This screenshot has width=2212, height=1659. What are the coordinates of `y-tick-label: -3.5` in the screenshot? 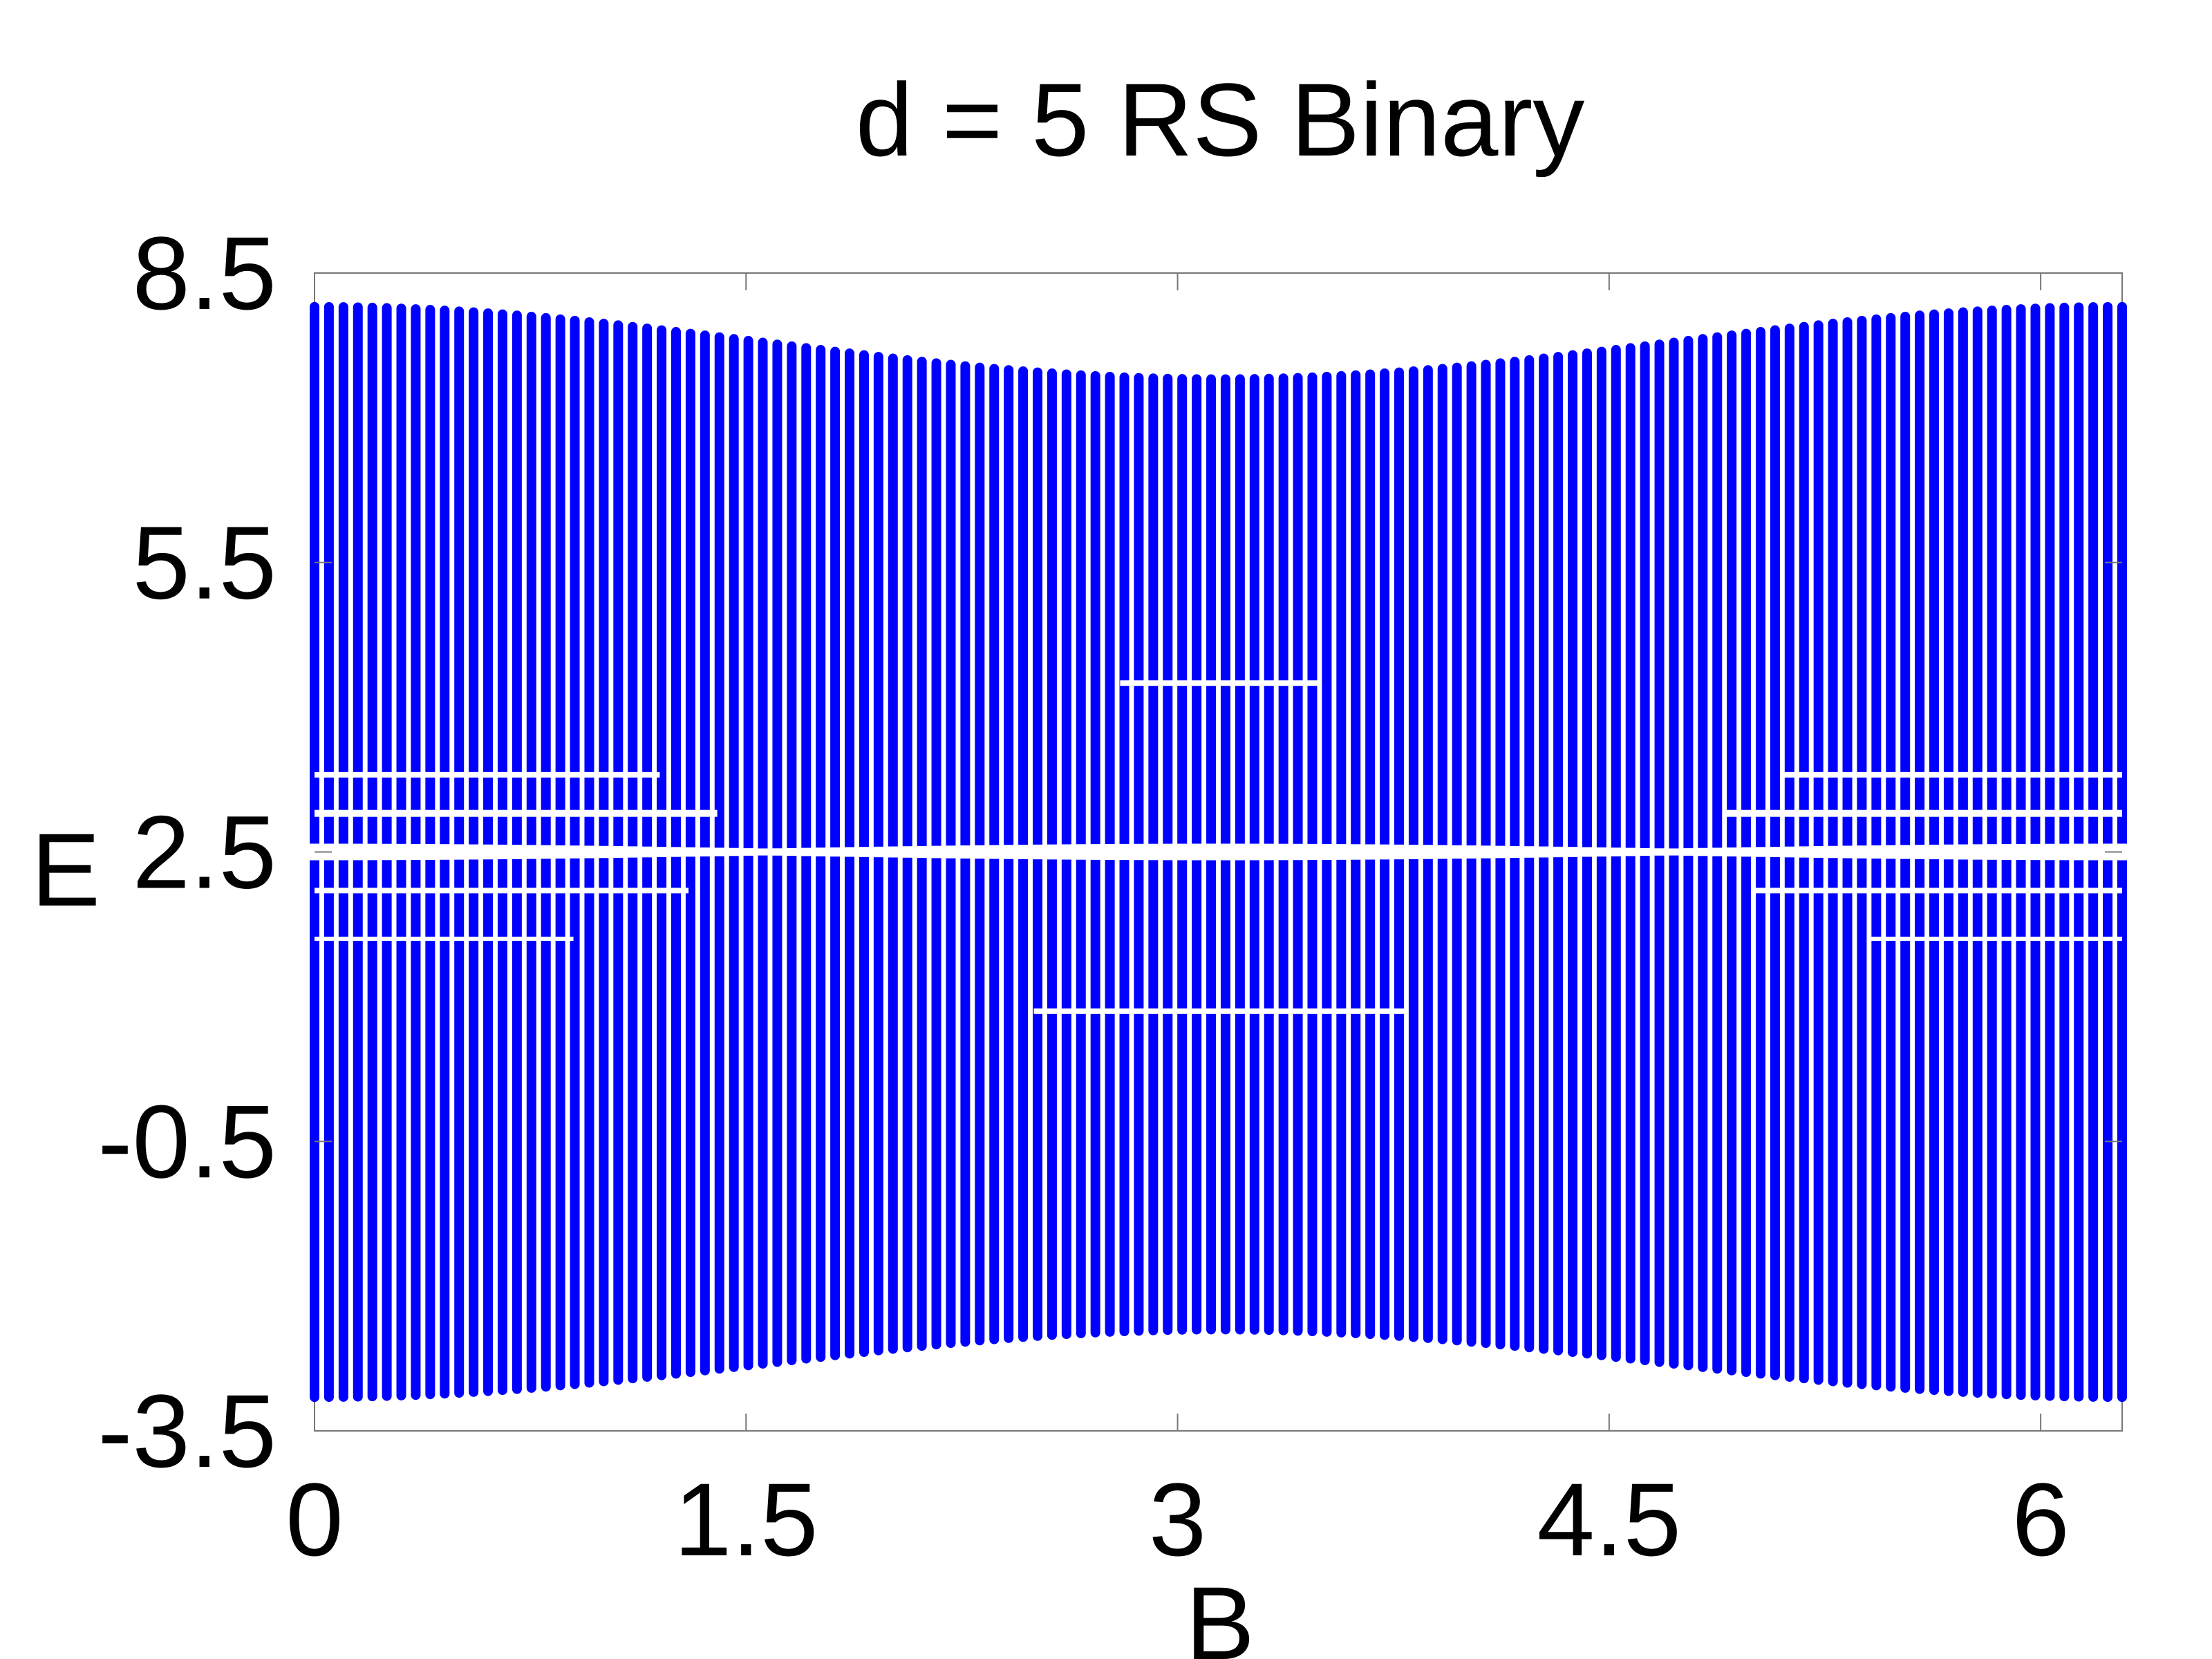 It's located at (187, 1431).